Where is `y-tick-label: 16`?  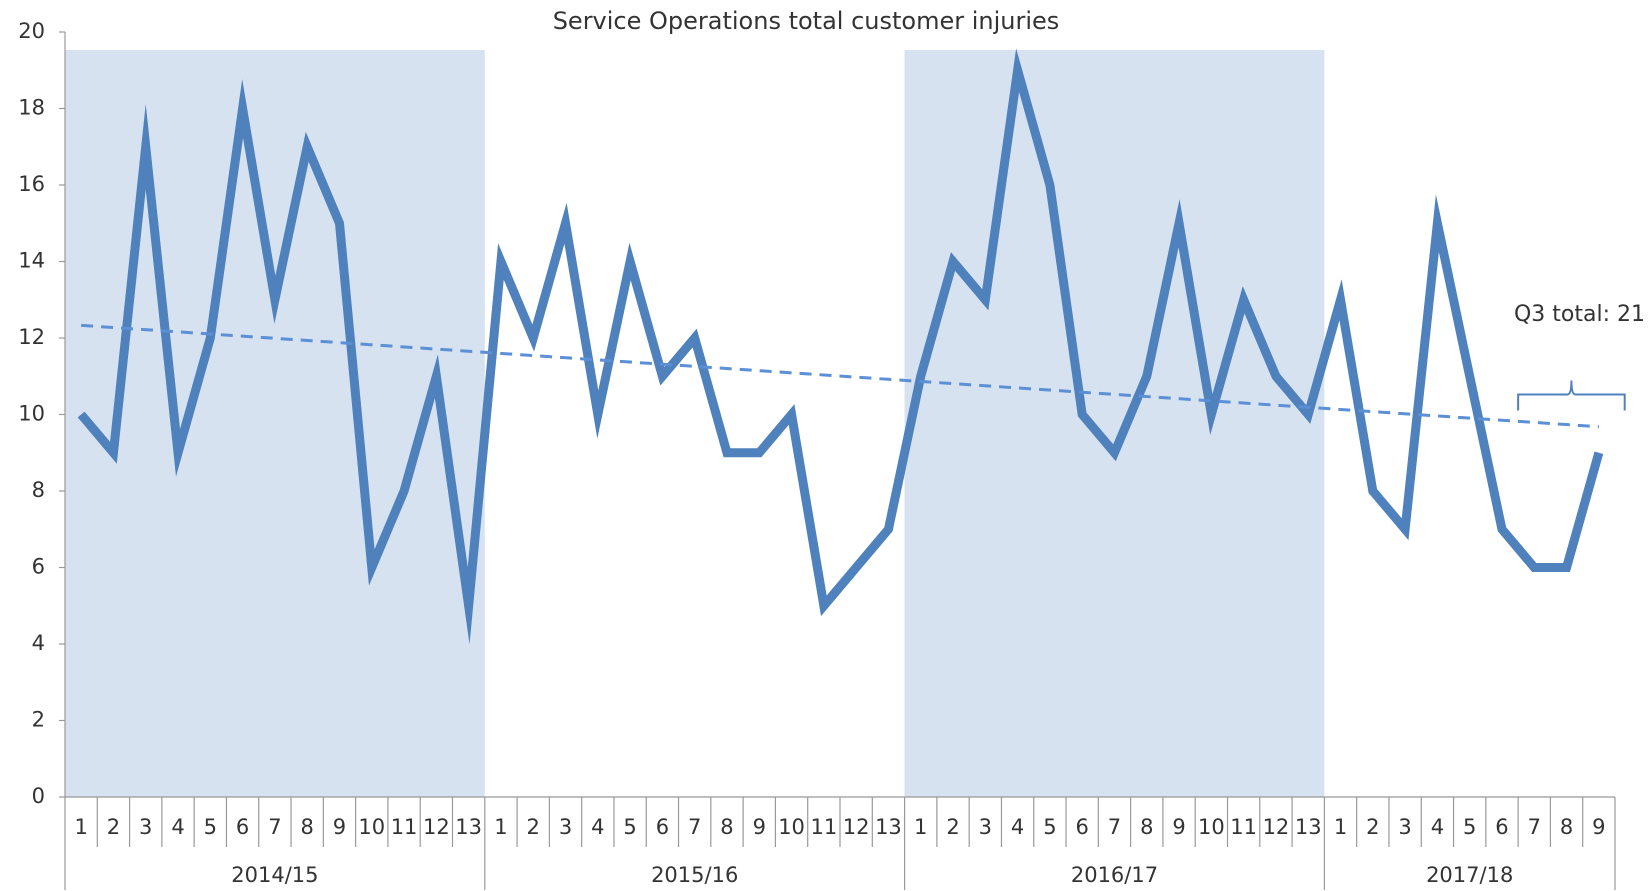
y-tick-label: 16 is located at coordinates (31, 184).